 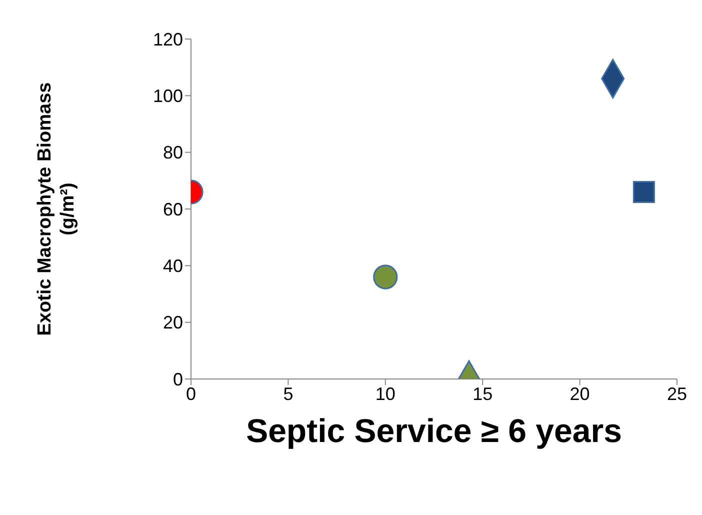 I want to click on y-tick-label: 100, so click(x=167, y=96).